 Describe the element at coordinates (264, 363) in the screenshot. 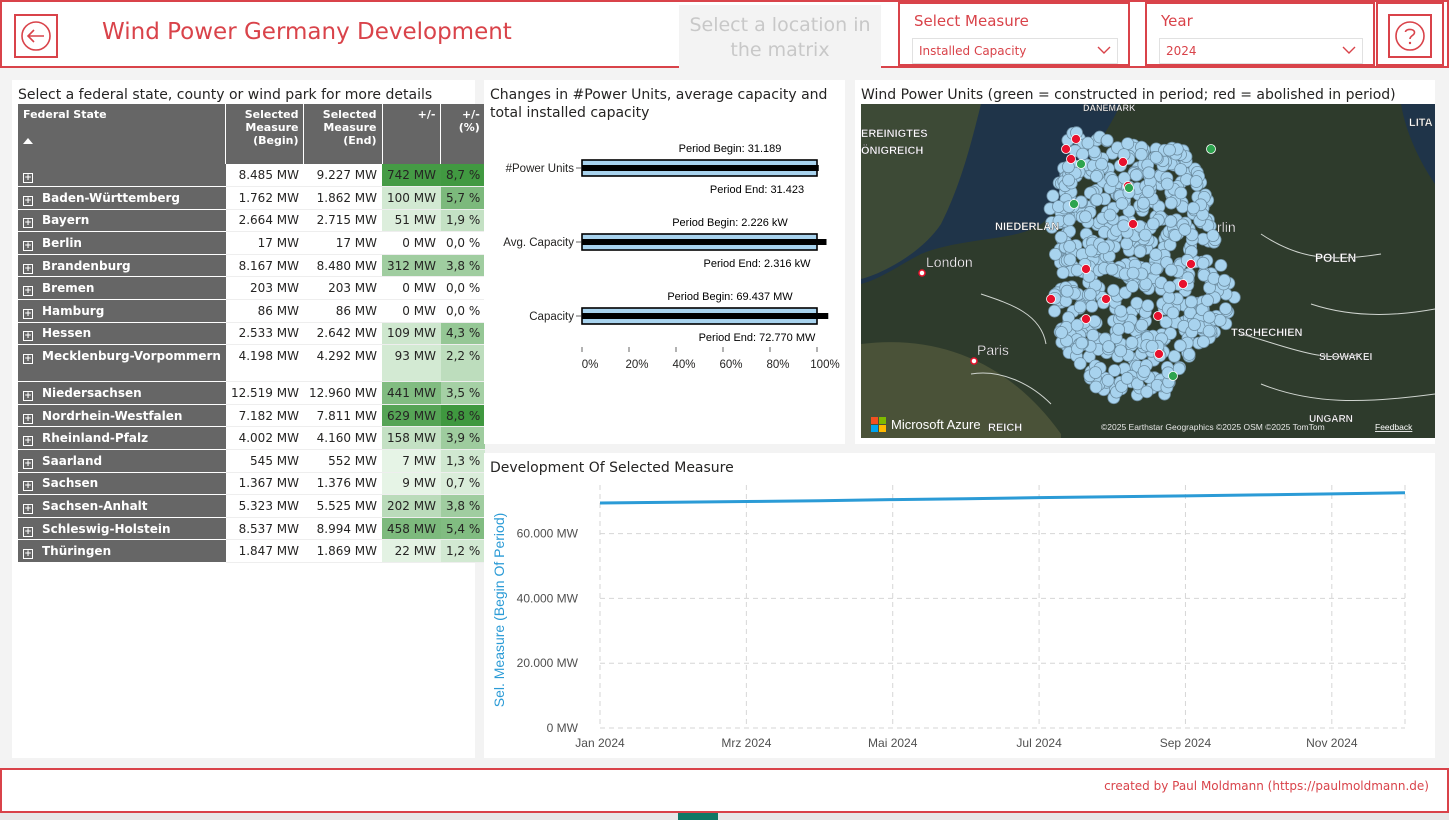

I see `begin-cell: 4.198 MW` at that location.